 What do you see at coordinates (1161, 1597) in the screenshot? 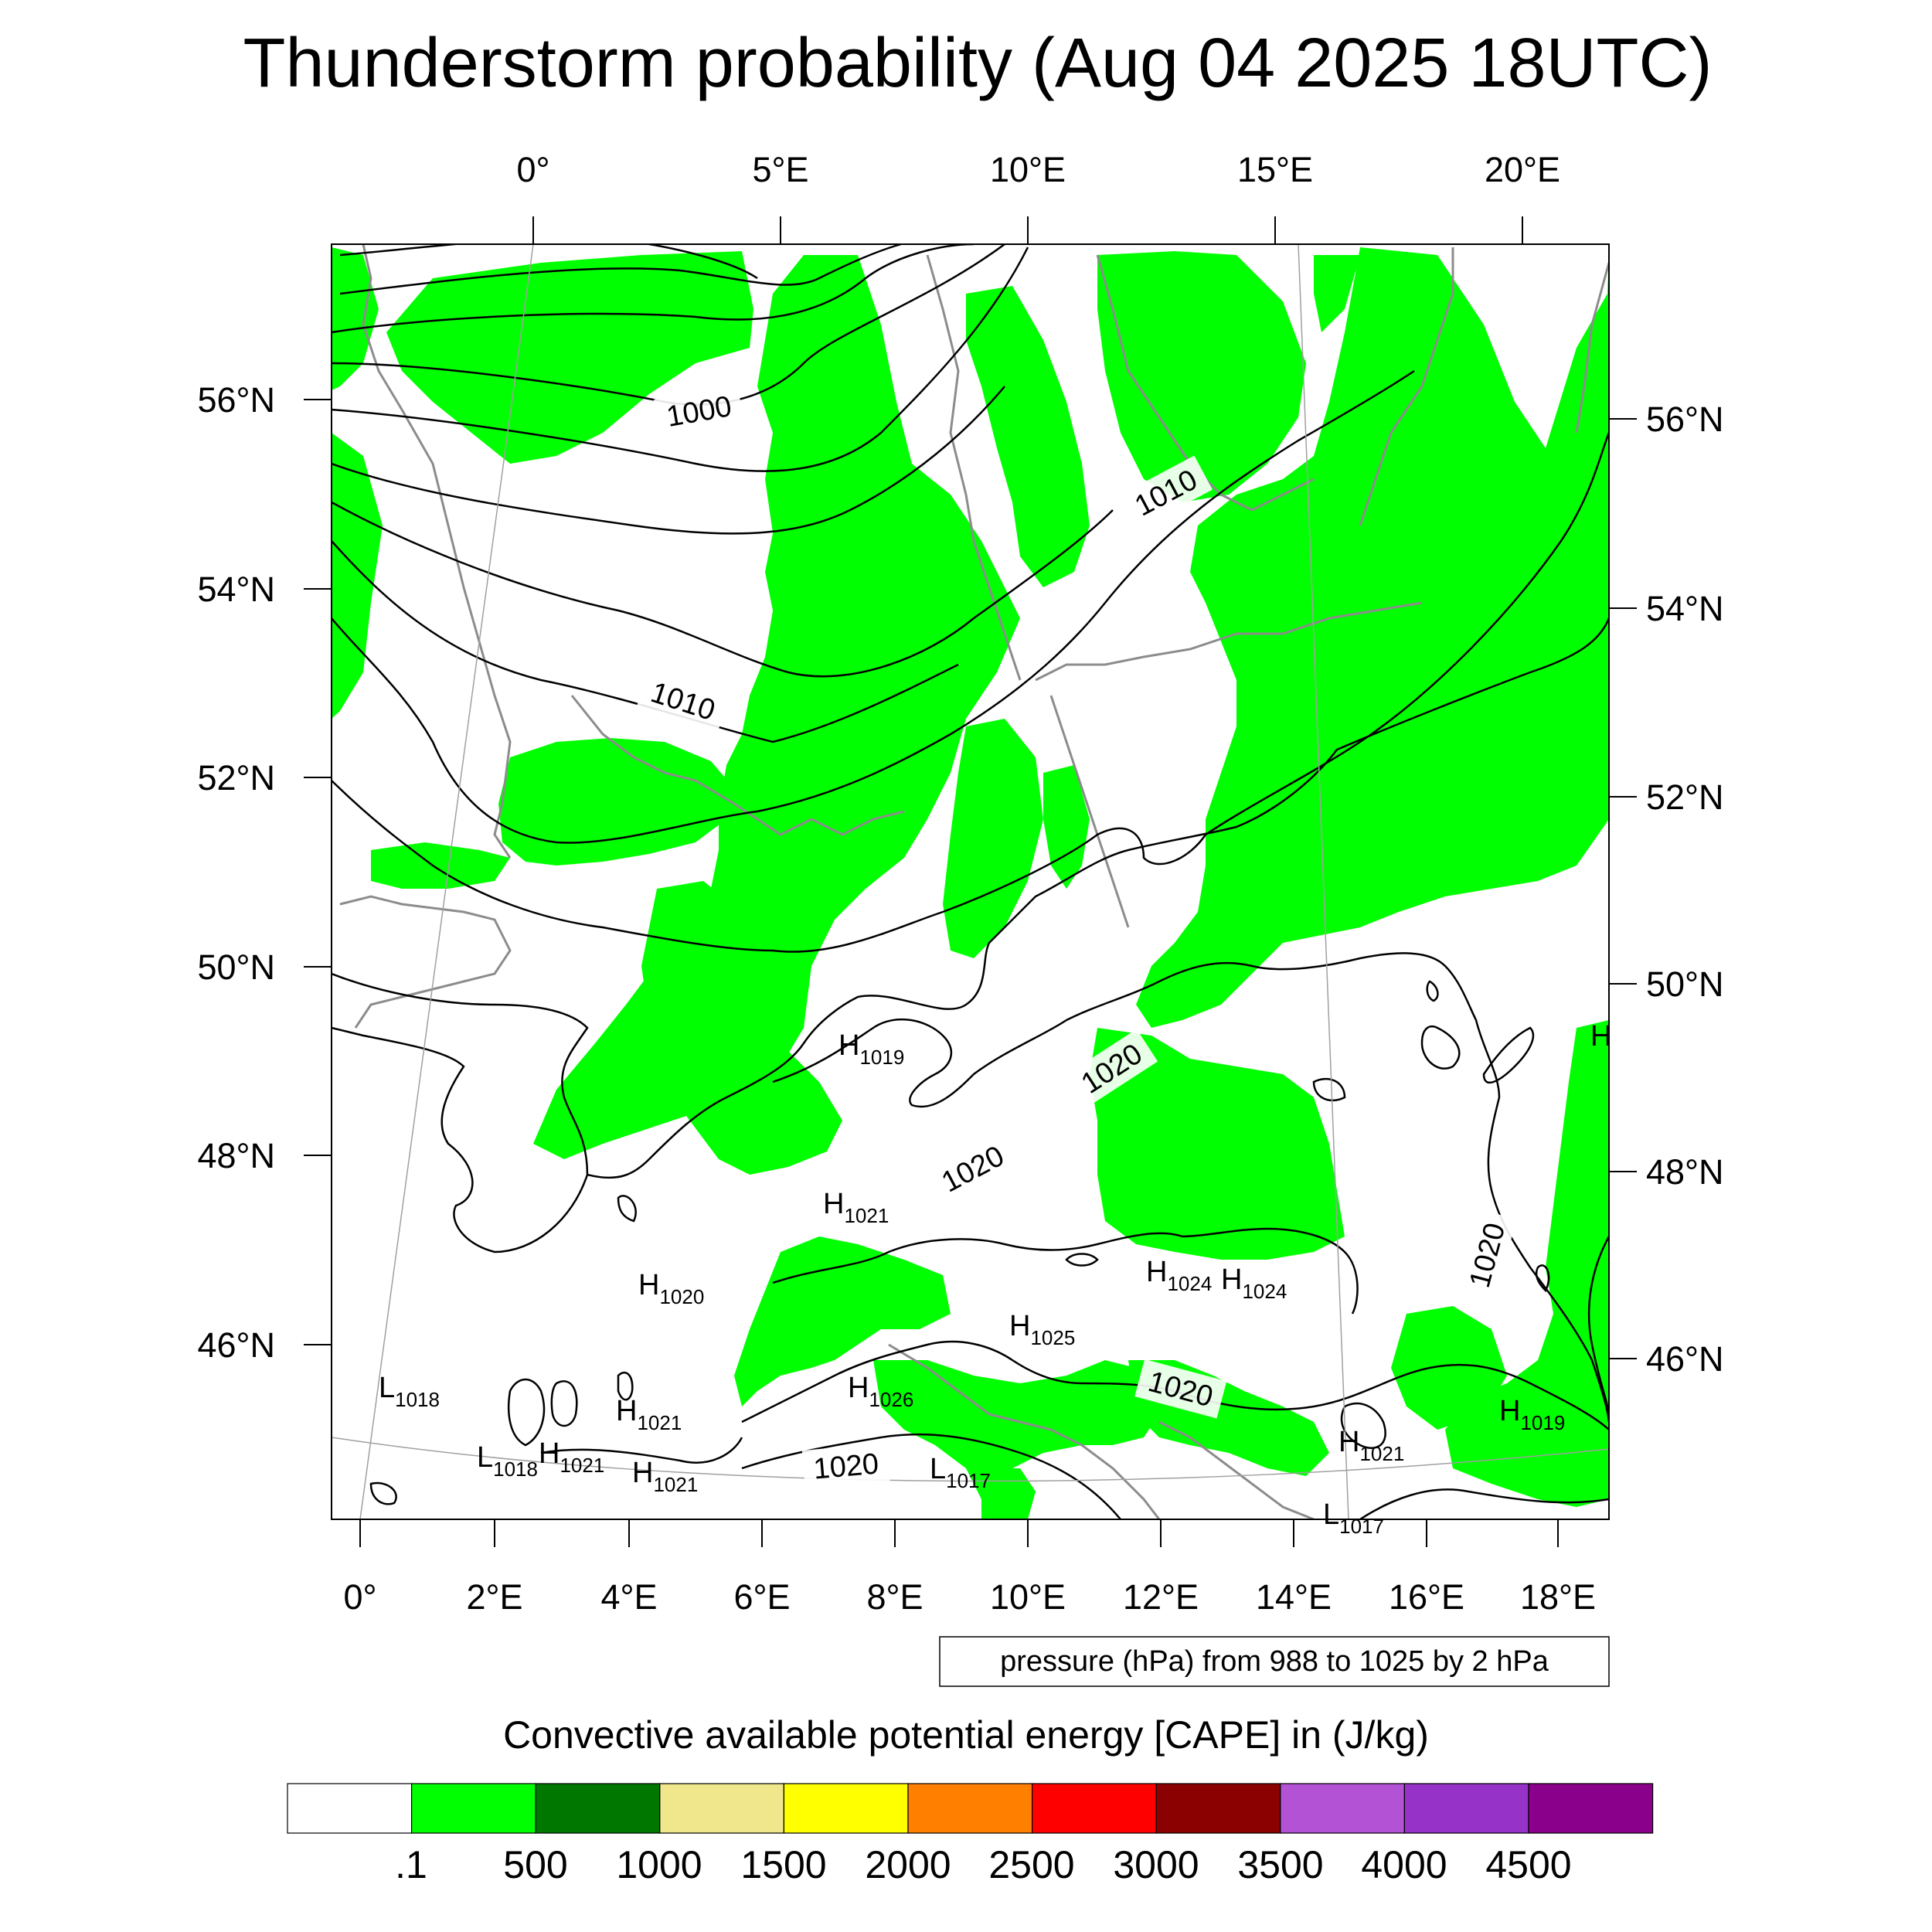
I see `tick-label: 12°E` at bounding box center [1161, 1597].